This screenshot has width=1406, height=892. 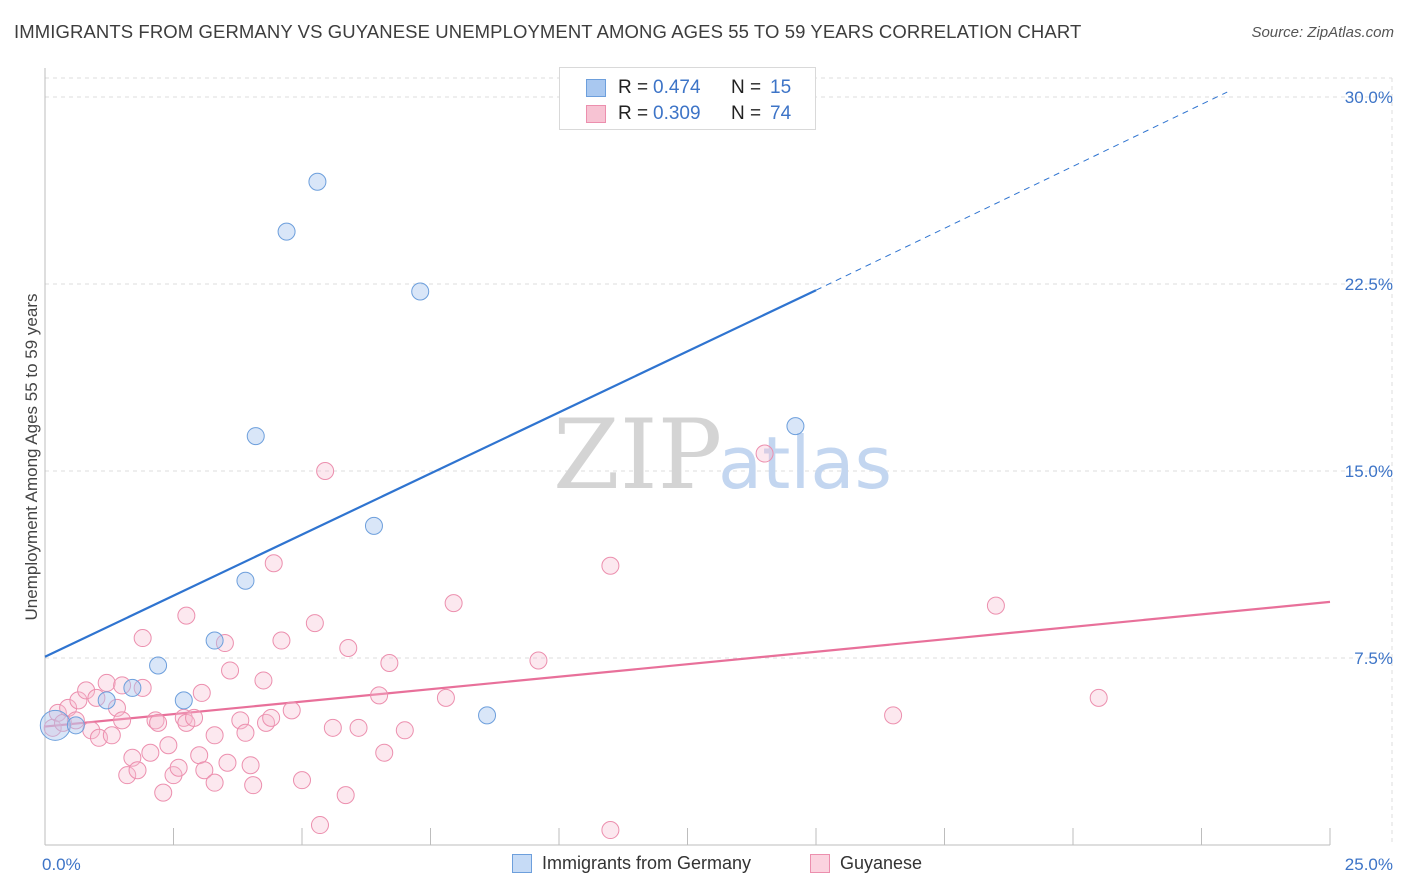 What do you see at coordinates (637, 455) in the screenshot?
I see `watermark-zip: ZIP` at bounding box center [637, 455].